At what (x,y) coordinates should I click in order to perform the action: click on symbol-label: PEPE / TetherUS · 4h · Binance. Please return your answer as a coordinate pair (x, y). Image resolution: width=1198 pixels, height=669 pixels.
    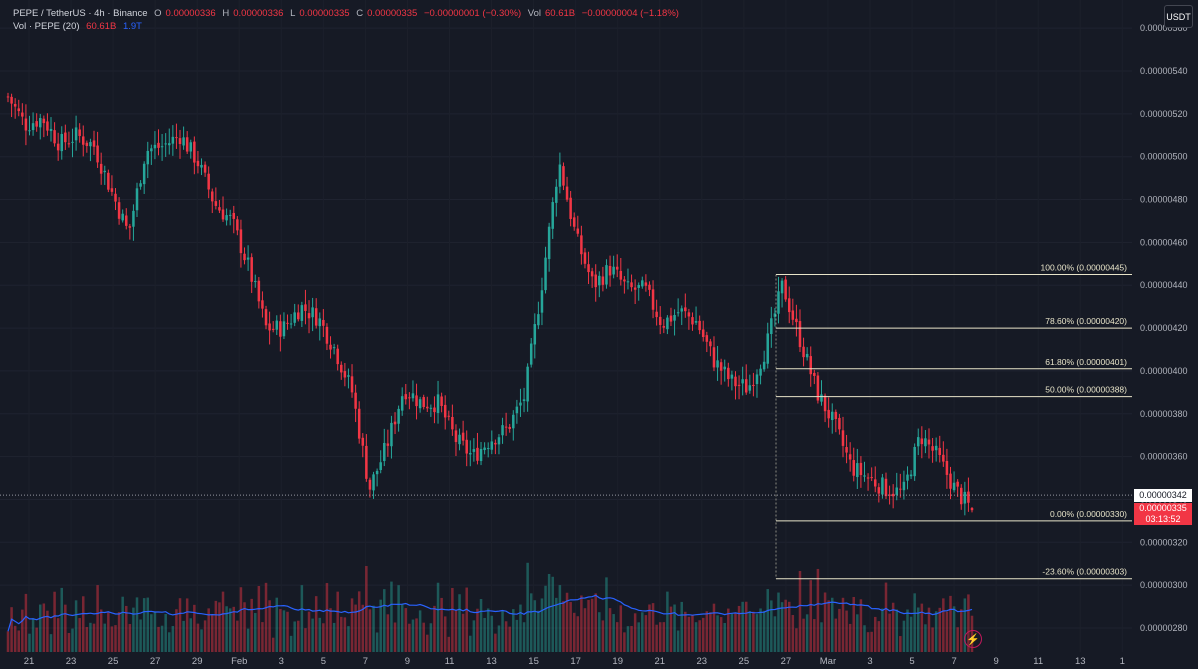
    Looking at the image, I should click on (80, 13).